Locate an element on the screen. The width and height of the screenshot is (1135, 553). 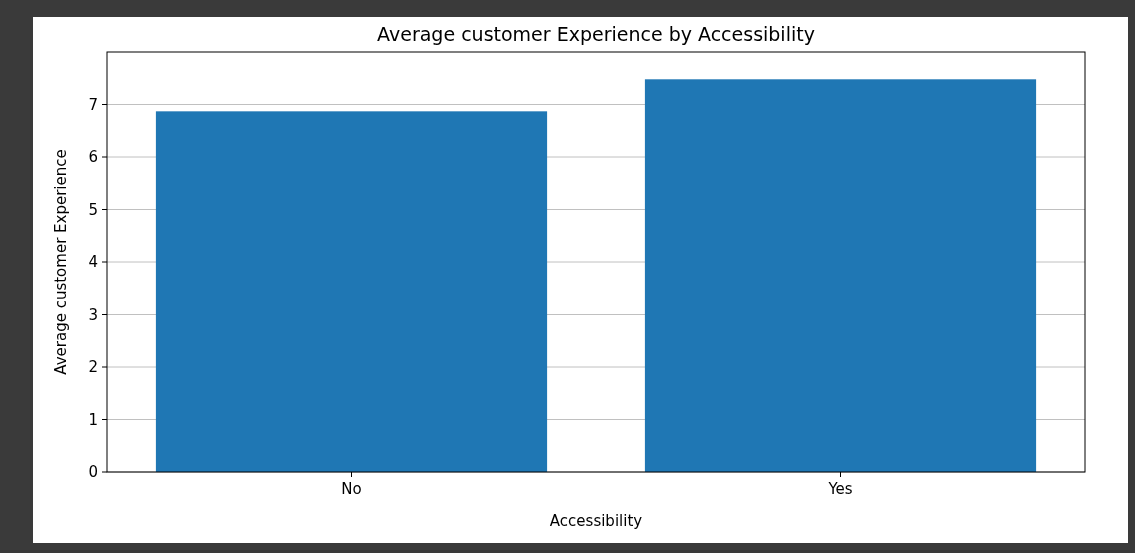
y-tick-label: 3 is located at coordinates (93, 314).